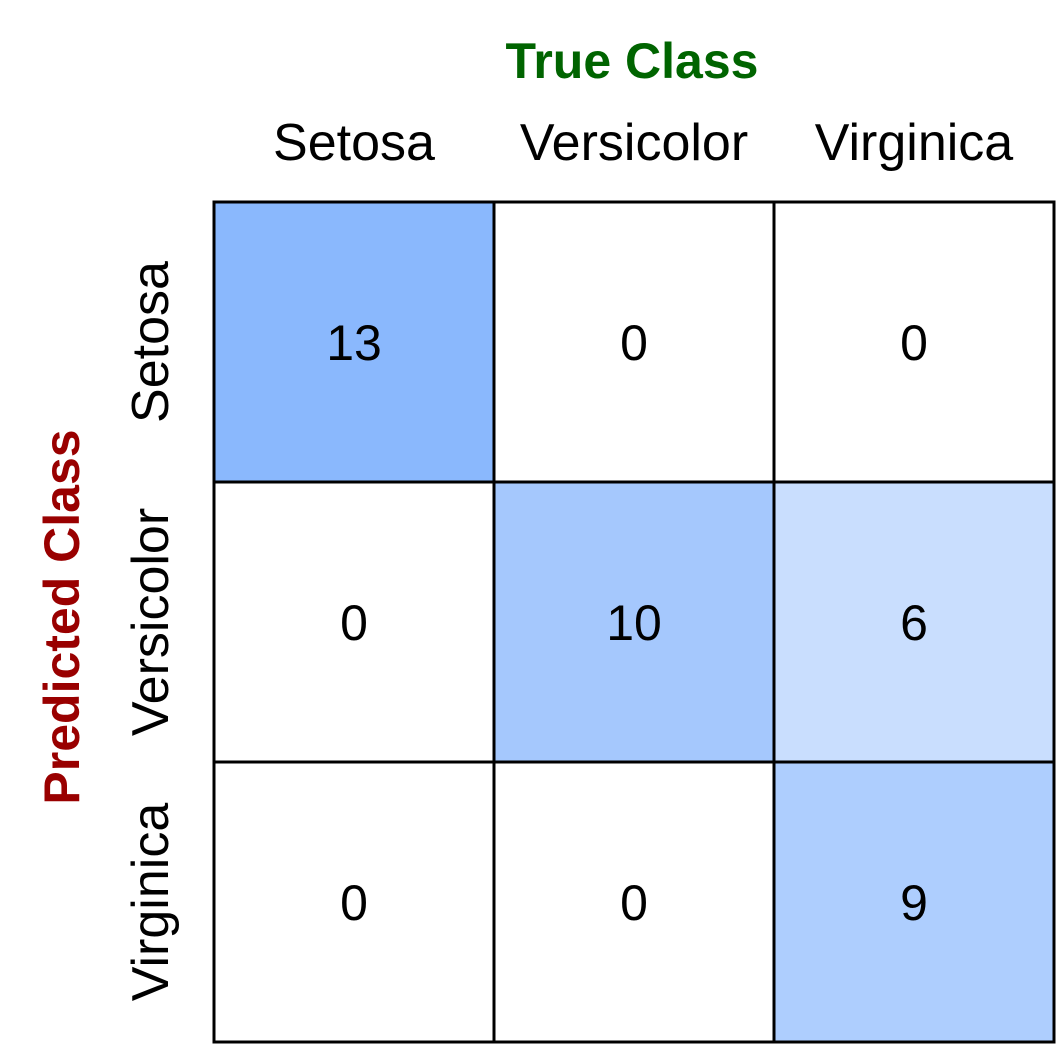 This screenshot has width=1056, height=1044. I want to click on x-tick-labels: Setosa Versicolor Virginica, so click(643, 143).